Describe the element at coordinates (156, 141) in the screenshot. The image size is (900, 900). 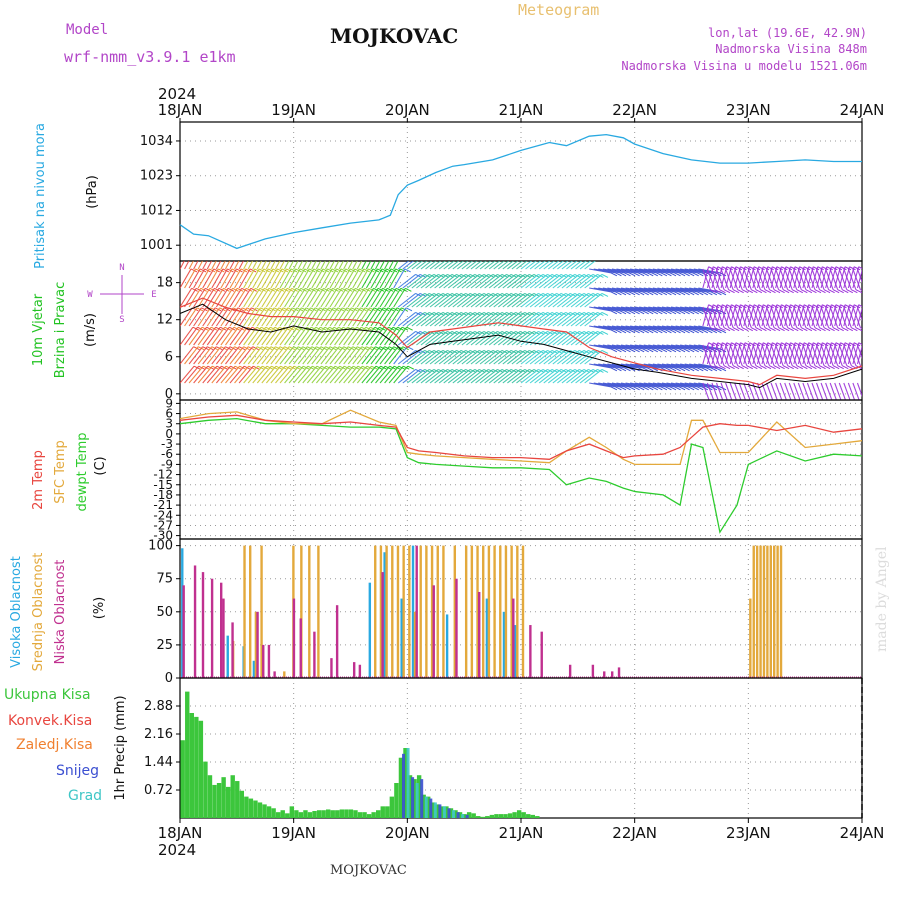
I see `y-tick-label: 1034` at that location.